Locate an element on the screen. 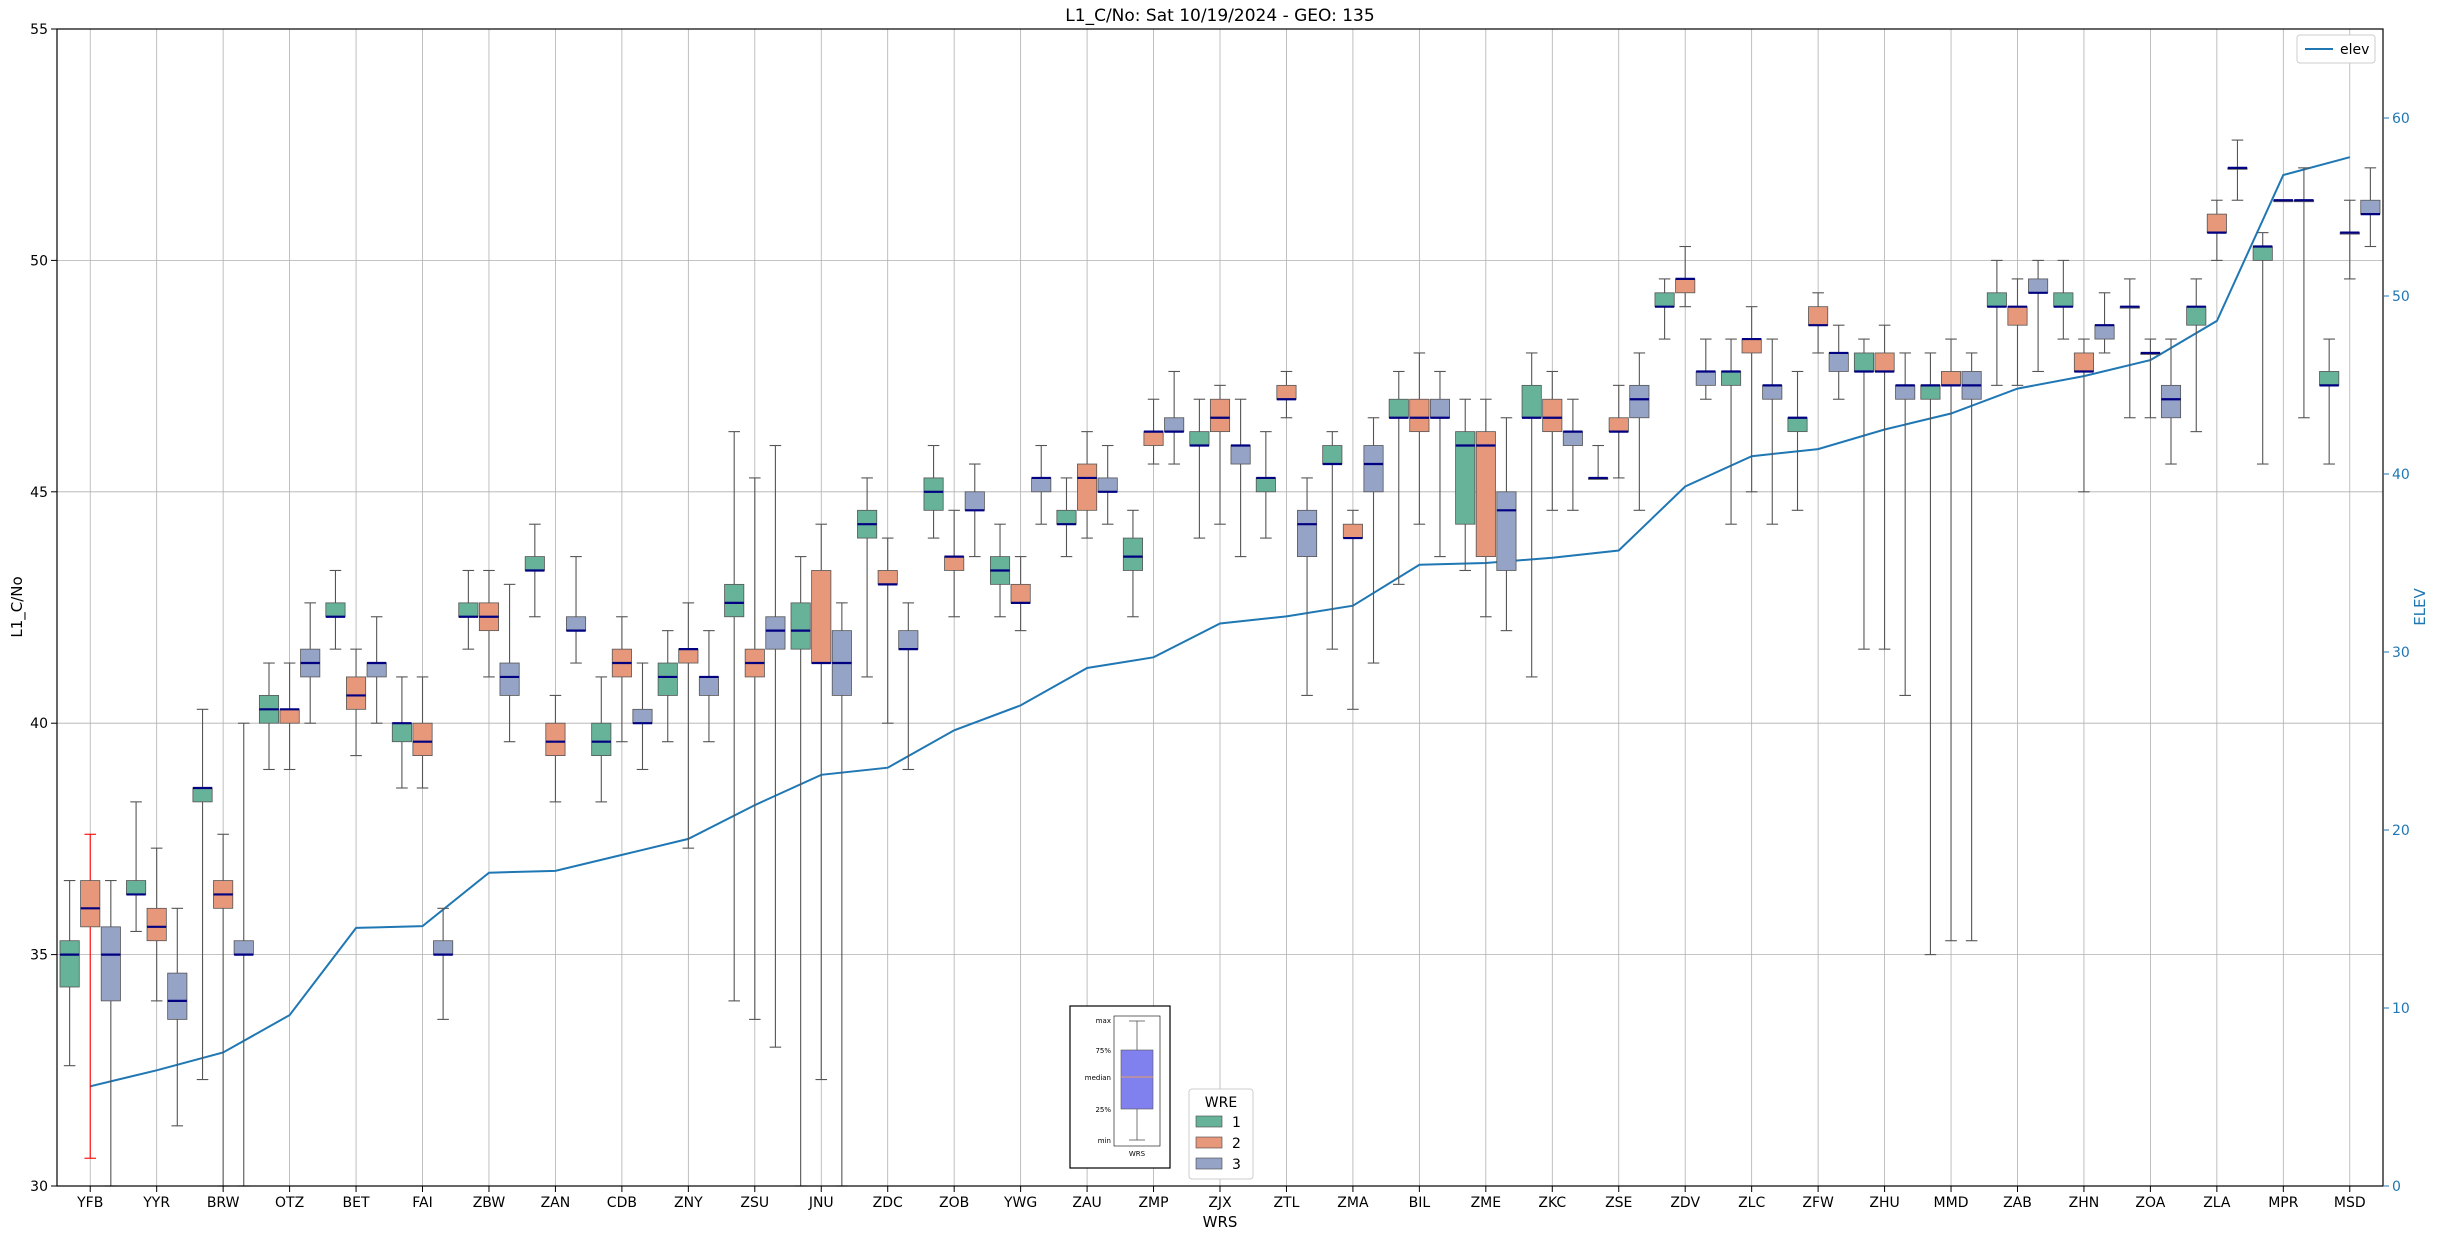  y-tick-label: 45 is located at coordinates (39, 493).